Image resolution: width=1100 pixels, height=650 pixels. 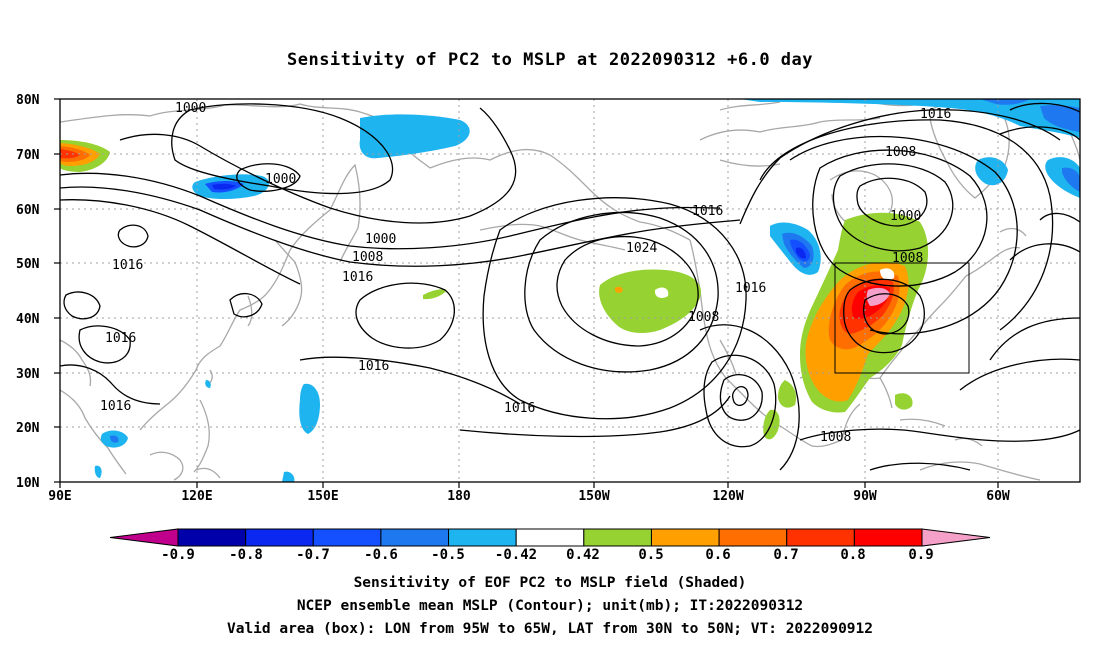 What do you see at coordinates (910, 118) in the screenshot?
I see `negative-sensitivity-region-arctic` at bounding box center [910, 118].